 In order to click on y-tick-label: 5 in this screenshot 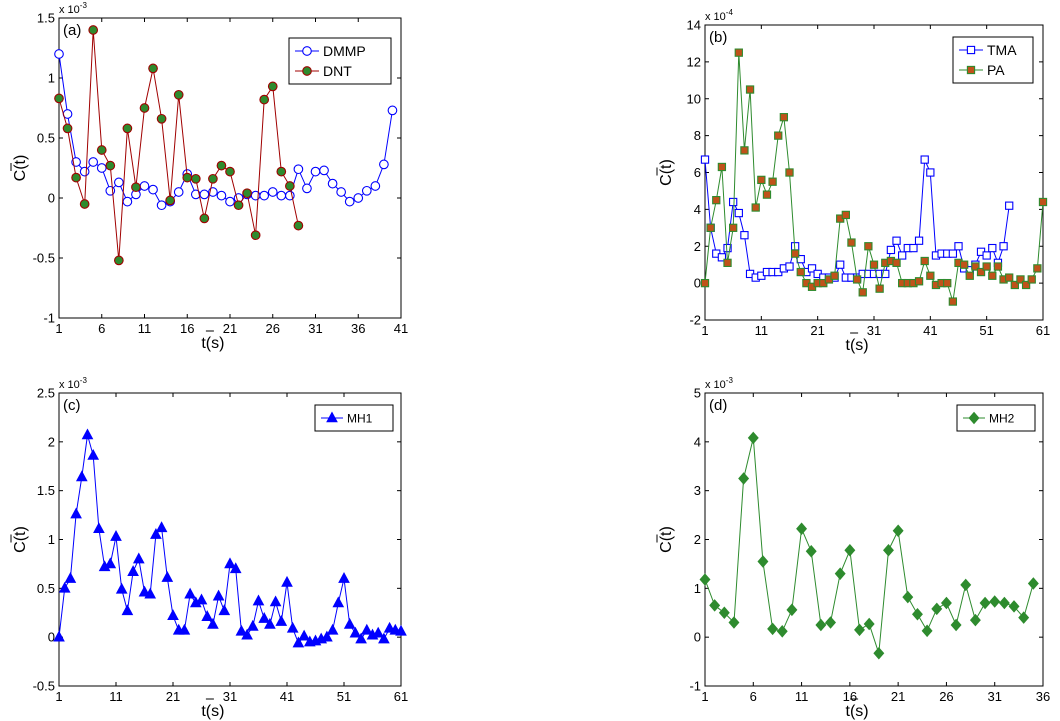, I will do `click(697, 393)`.